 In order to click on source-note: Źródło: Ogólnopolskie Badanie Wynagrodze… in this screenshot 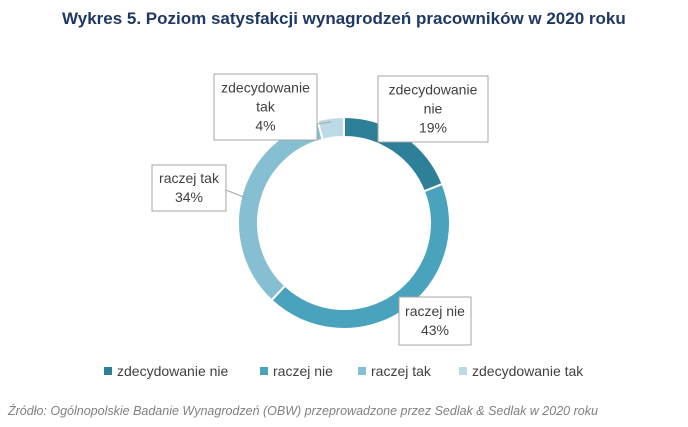, I will do `click(303, 411)`.